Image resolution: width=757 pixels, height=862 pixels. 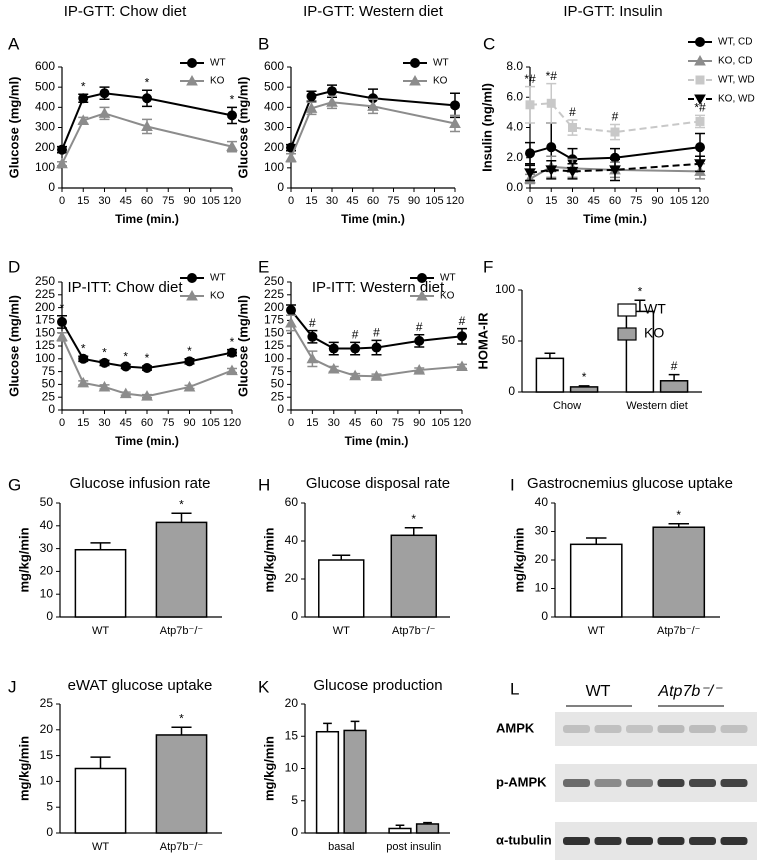 What do you see at coordinates (594, 201) in the screenshot?
I see `x-tick-label: 45` at bounding box center [594, 201].